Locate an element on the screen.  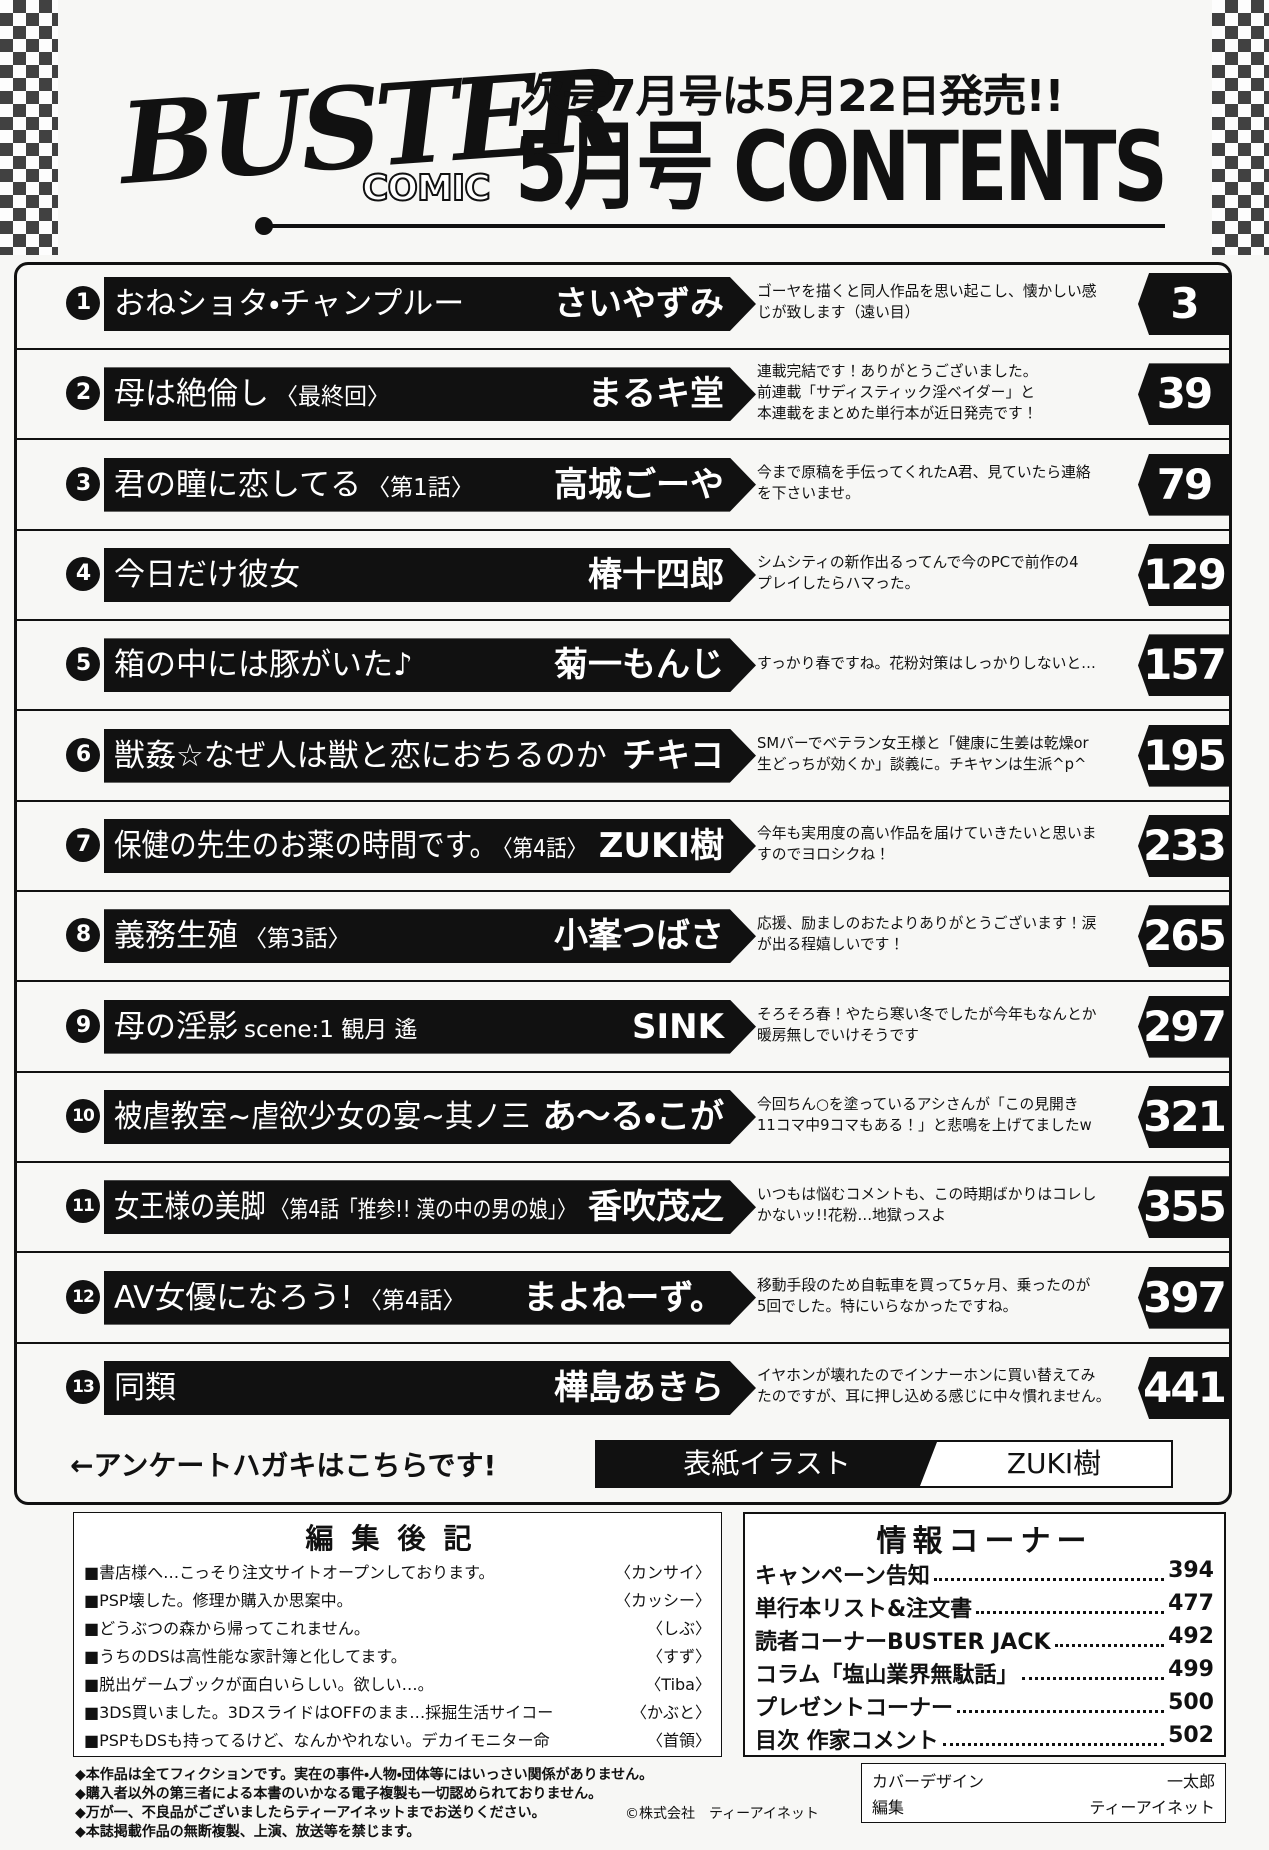
title-group: 同類 is located at coordinates (145, 1390).